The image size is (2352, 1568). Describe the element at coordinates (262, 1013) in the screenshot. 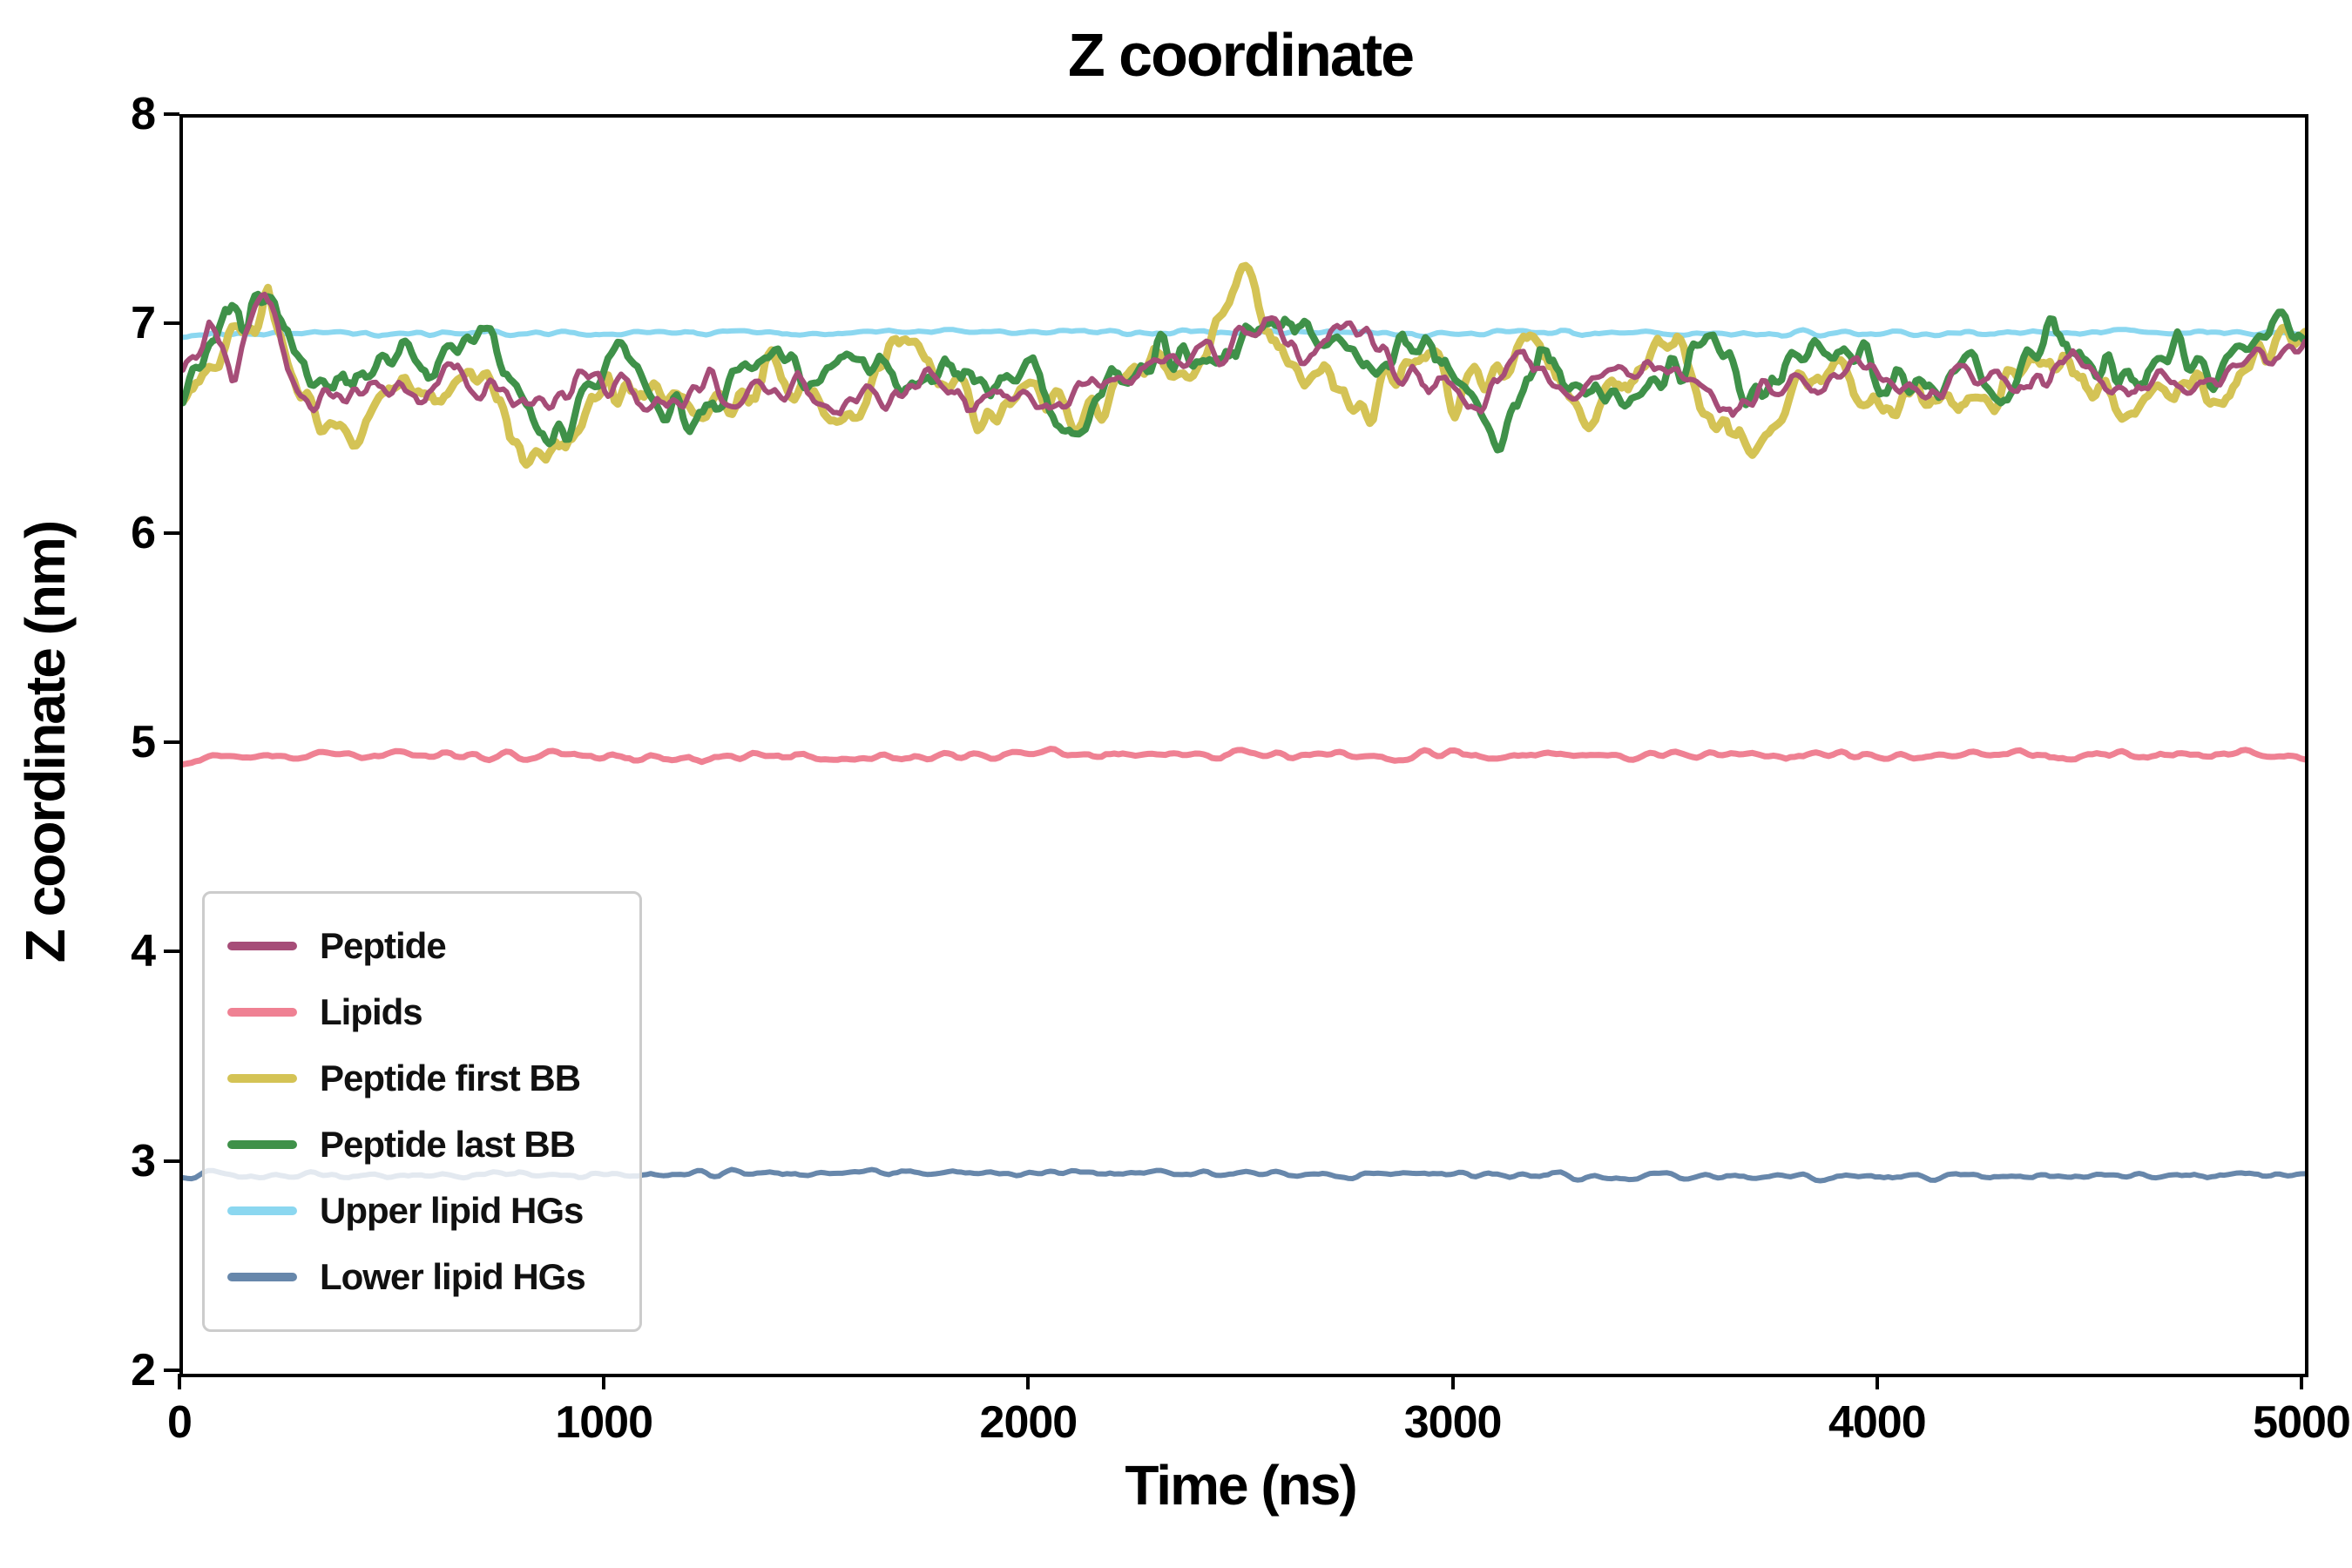

I see `legend-swatch-lipids` at that location.